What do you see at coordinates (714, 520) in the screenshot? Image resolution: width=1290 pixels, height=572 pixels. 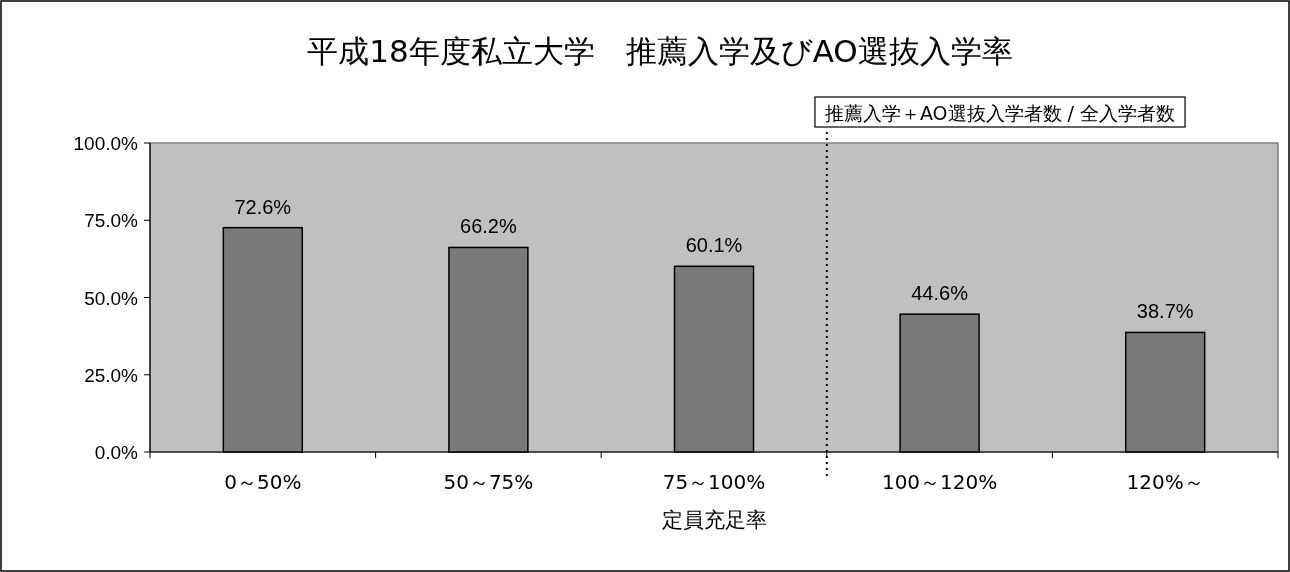 I see `x-axis-title: 定員充足率` at bounding box center [714, 520].